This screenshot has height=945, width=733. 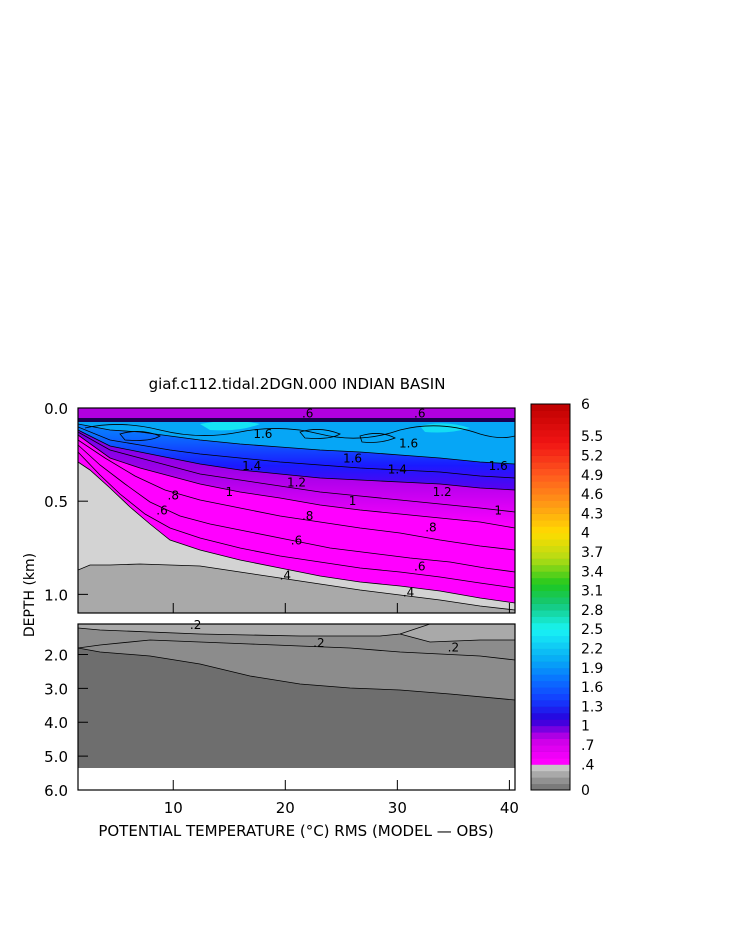 I want to click on colorbar-label: 2.2, so click(x=592, y=649).